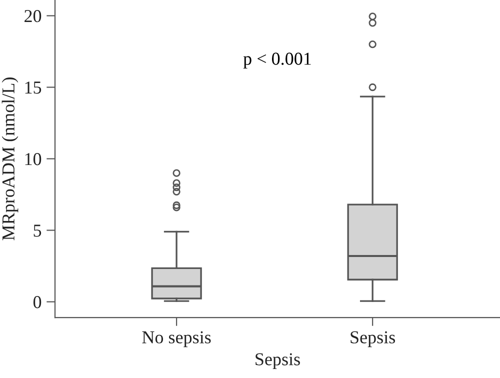  What do you see at coordinates (277, 60) in the screenshot?
I see `annotation: p < 0.001` at bounding box center [277, 60].